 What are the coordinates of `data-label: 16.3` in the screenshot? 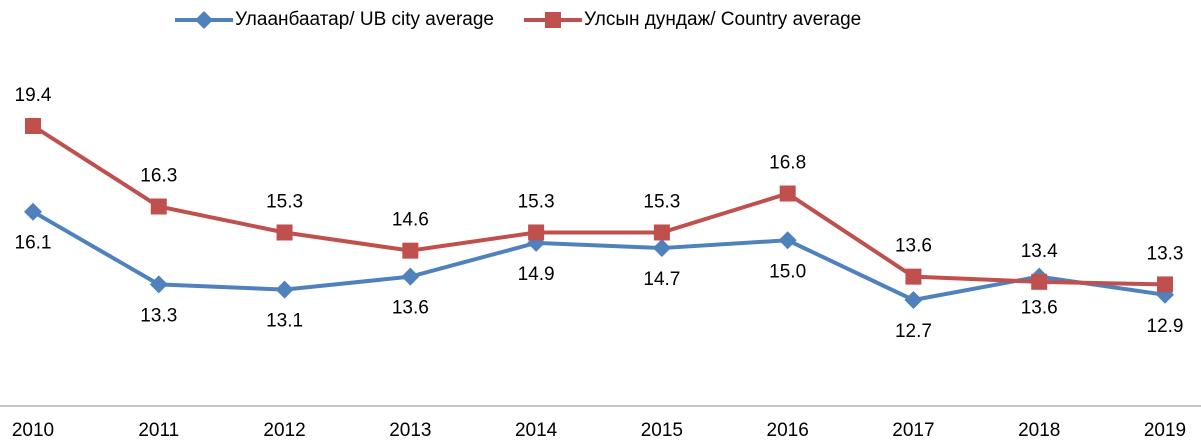 It's located at (158, 176).